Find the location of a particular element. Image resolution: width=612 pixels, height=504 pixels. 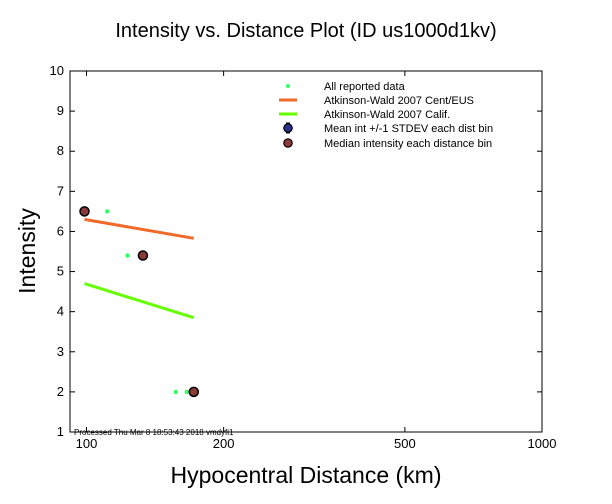

x-tick-label: 1000 is located at coordinates (542, 443).